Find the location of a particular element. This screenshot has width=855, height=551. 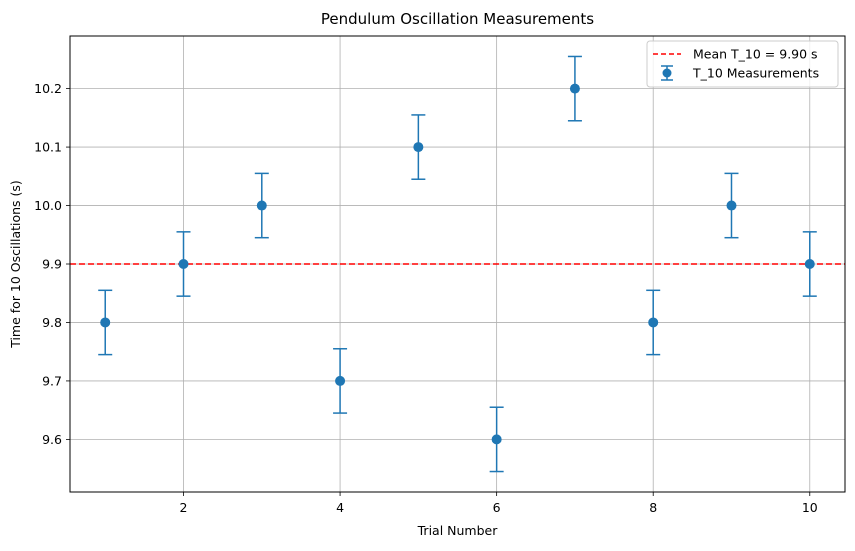

y-tick-label: 9.6 is located at coordinates (52, 439).